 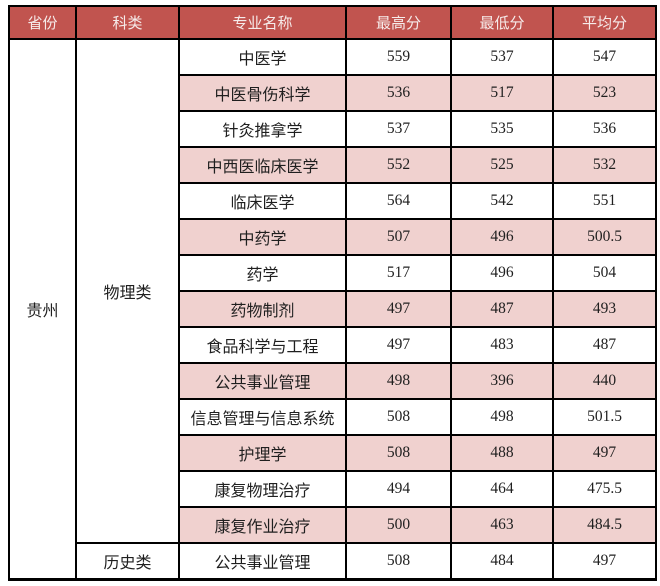 What do you see at coordinates (502, 22) in the screenshot?
I see `column-header-min-score: 最低分` at bounding box center [502, 22].